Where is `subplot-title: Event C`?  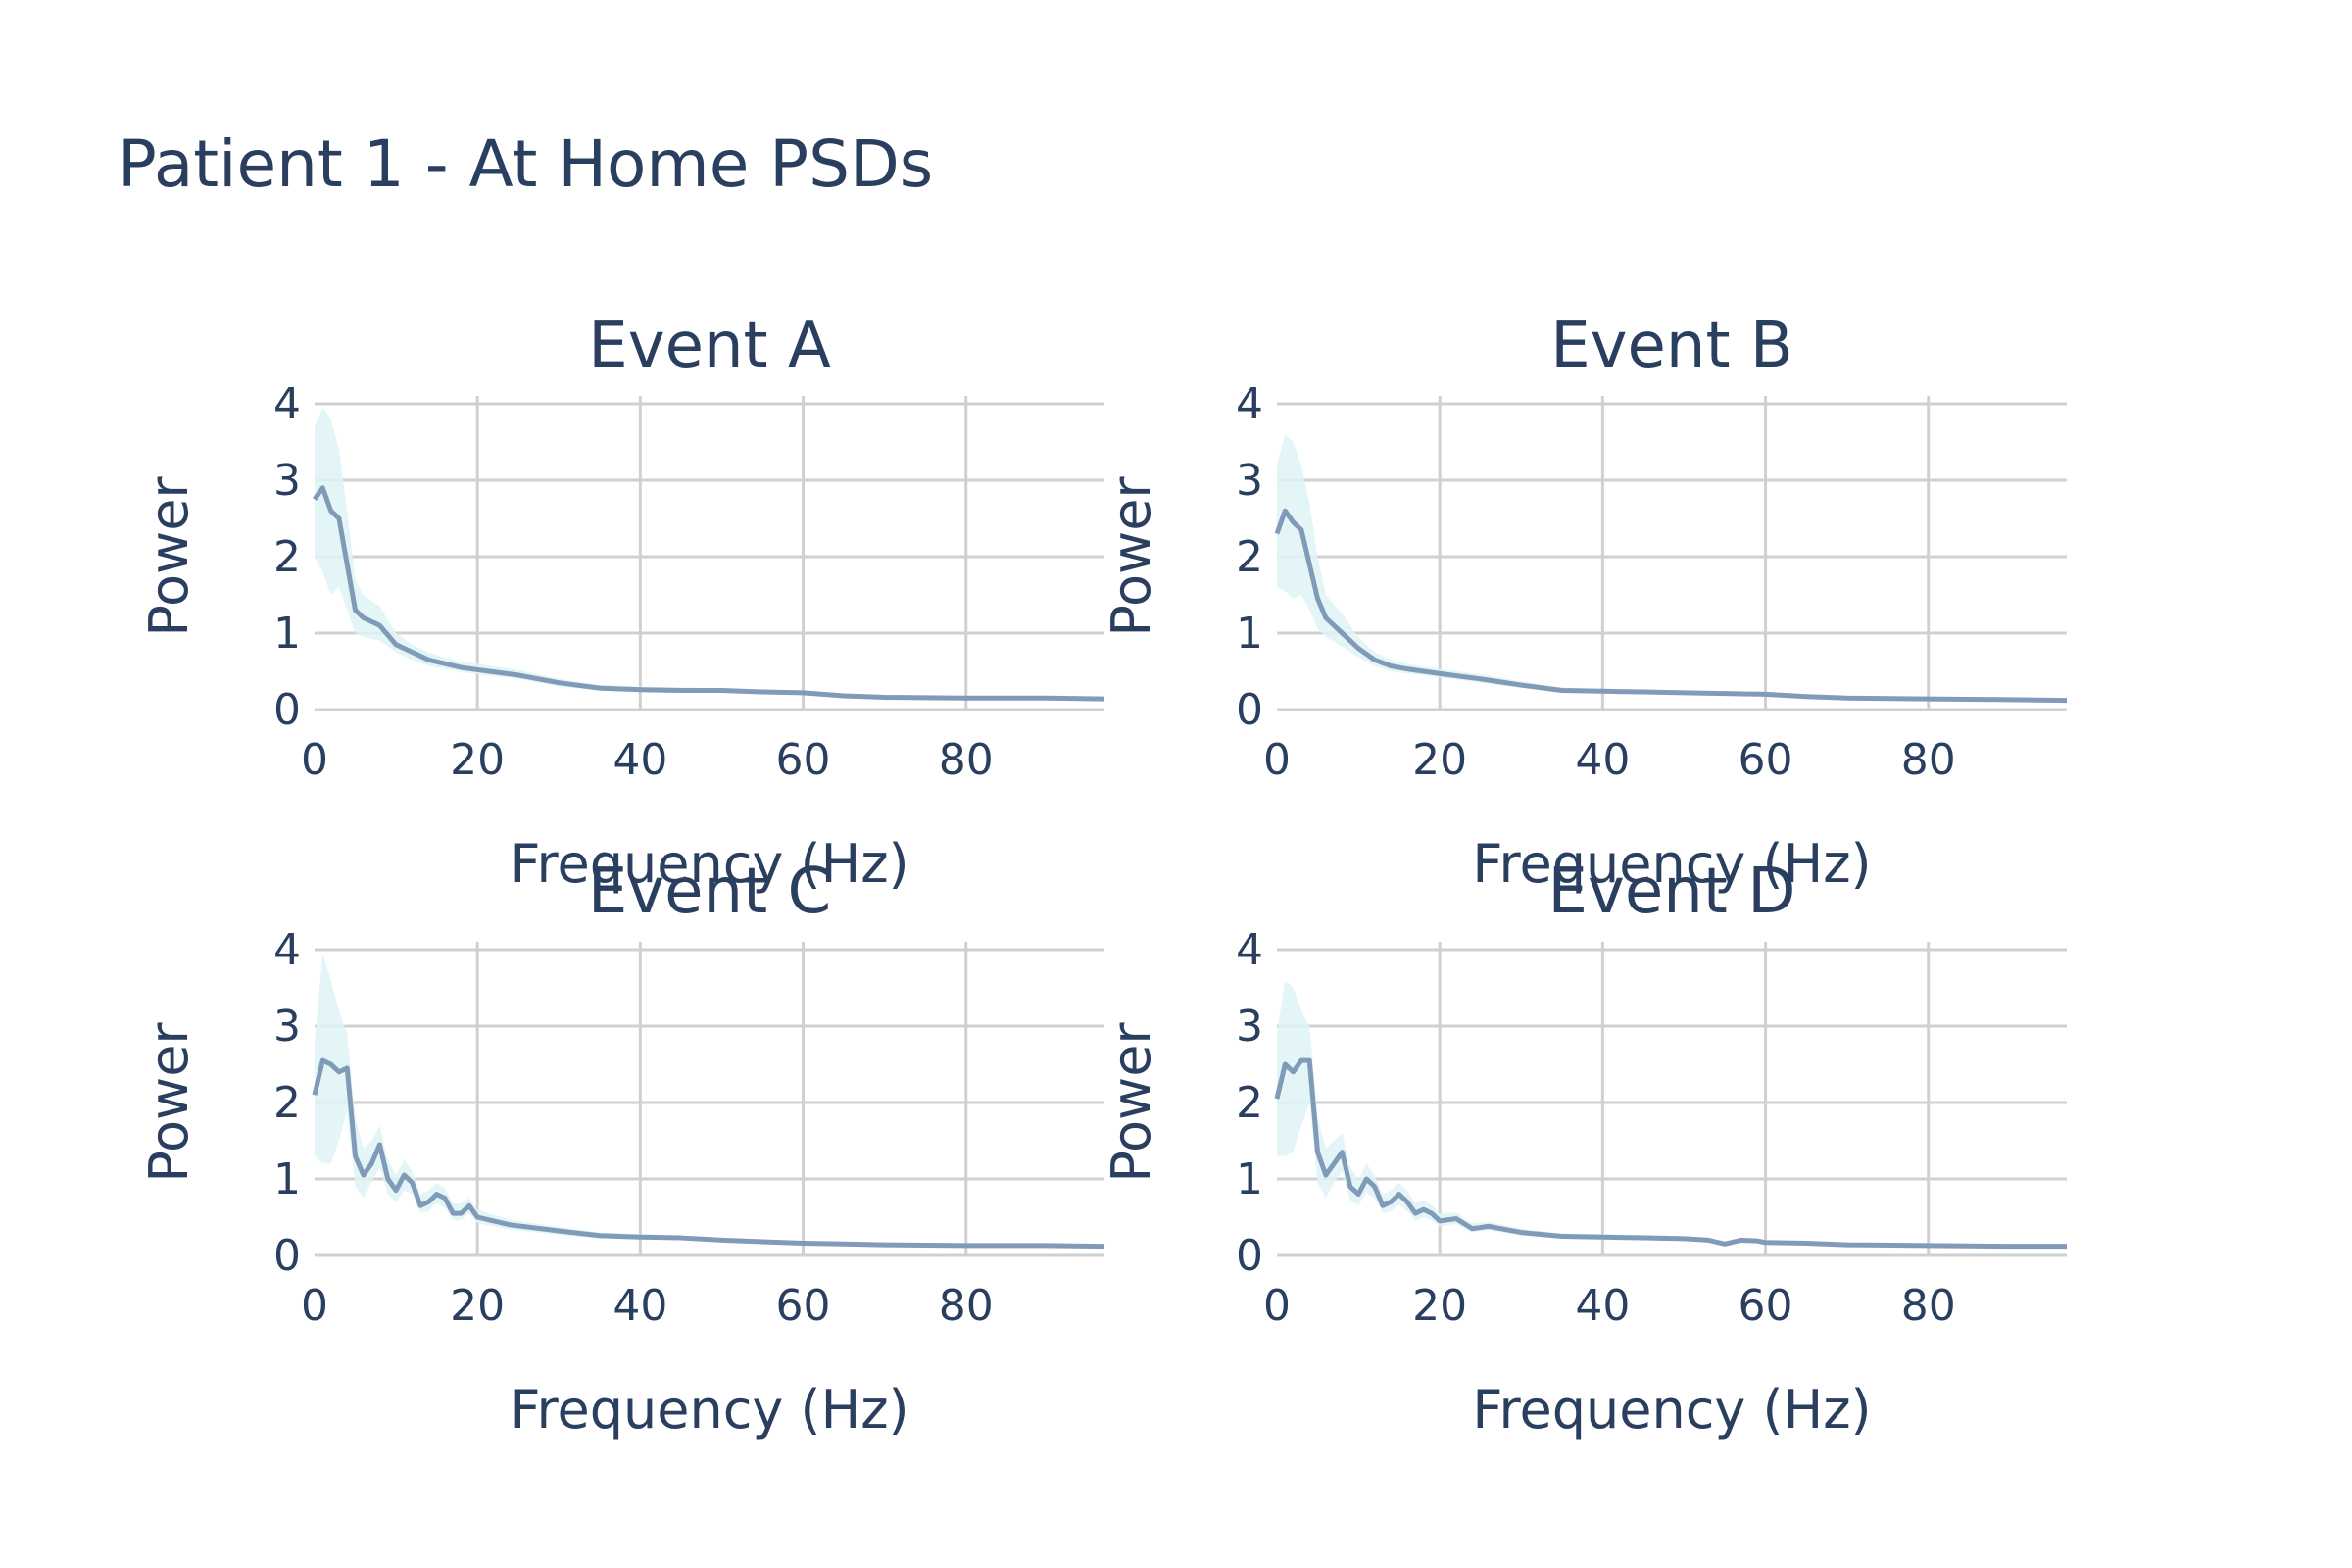 subplot-title: Event C is located at coordinates (709, 892).